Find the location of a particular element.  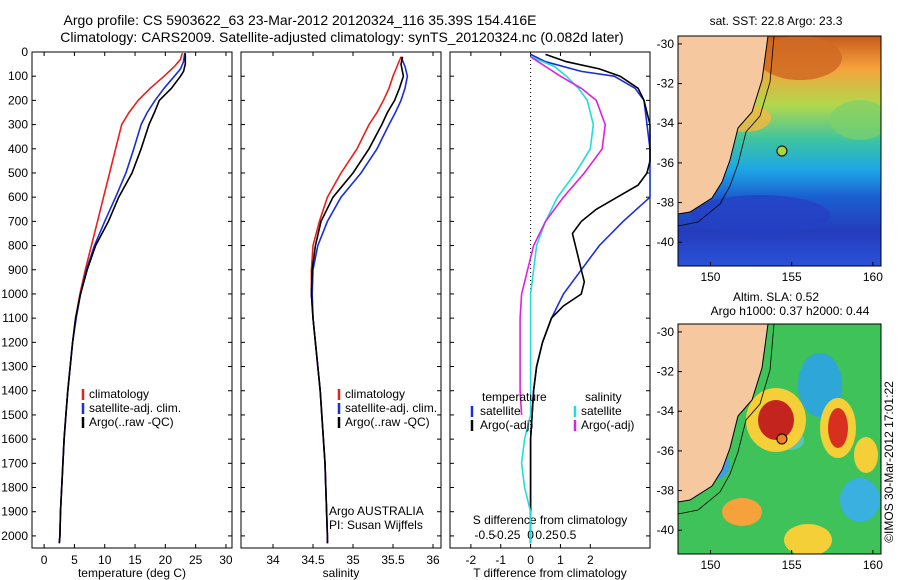

sla-land is located at coordinates (723, 413).